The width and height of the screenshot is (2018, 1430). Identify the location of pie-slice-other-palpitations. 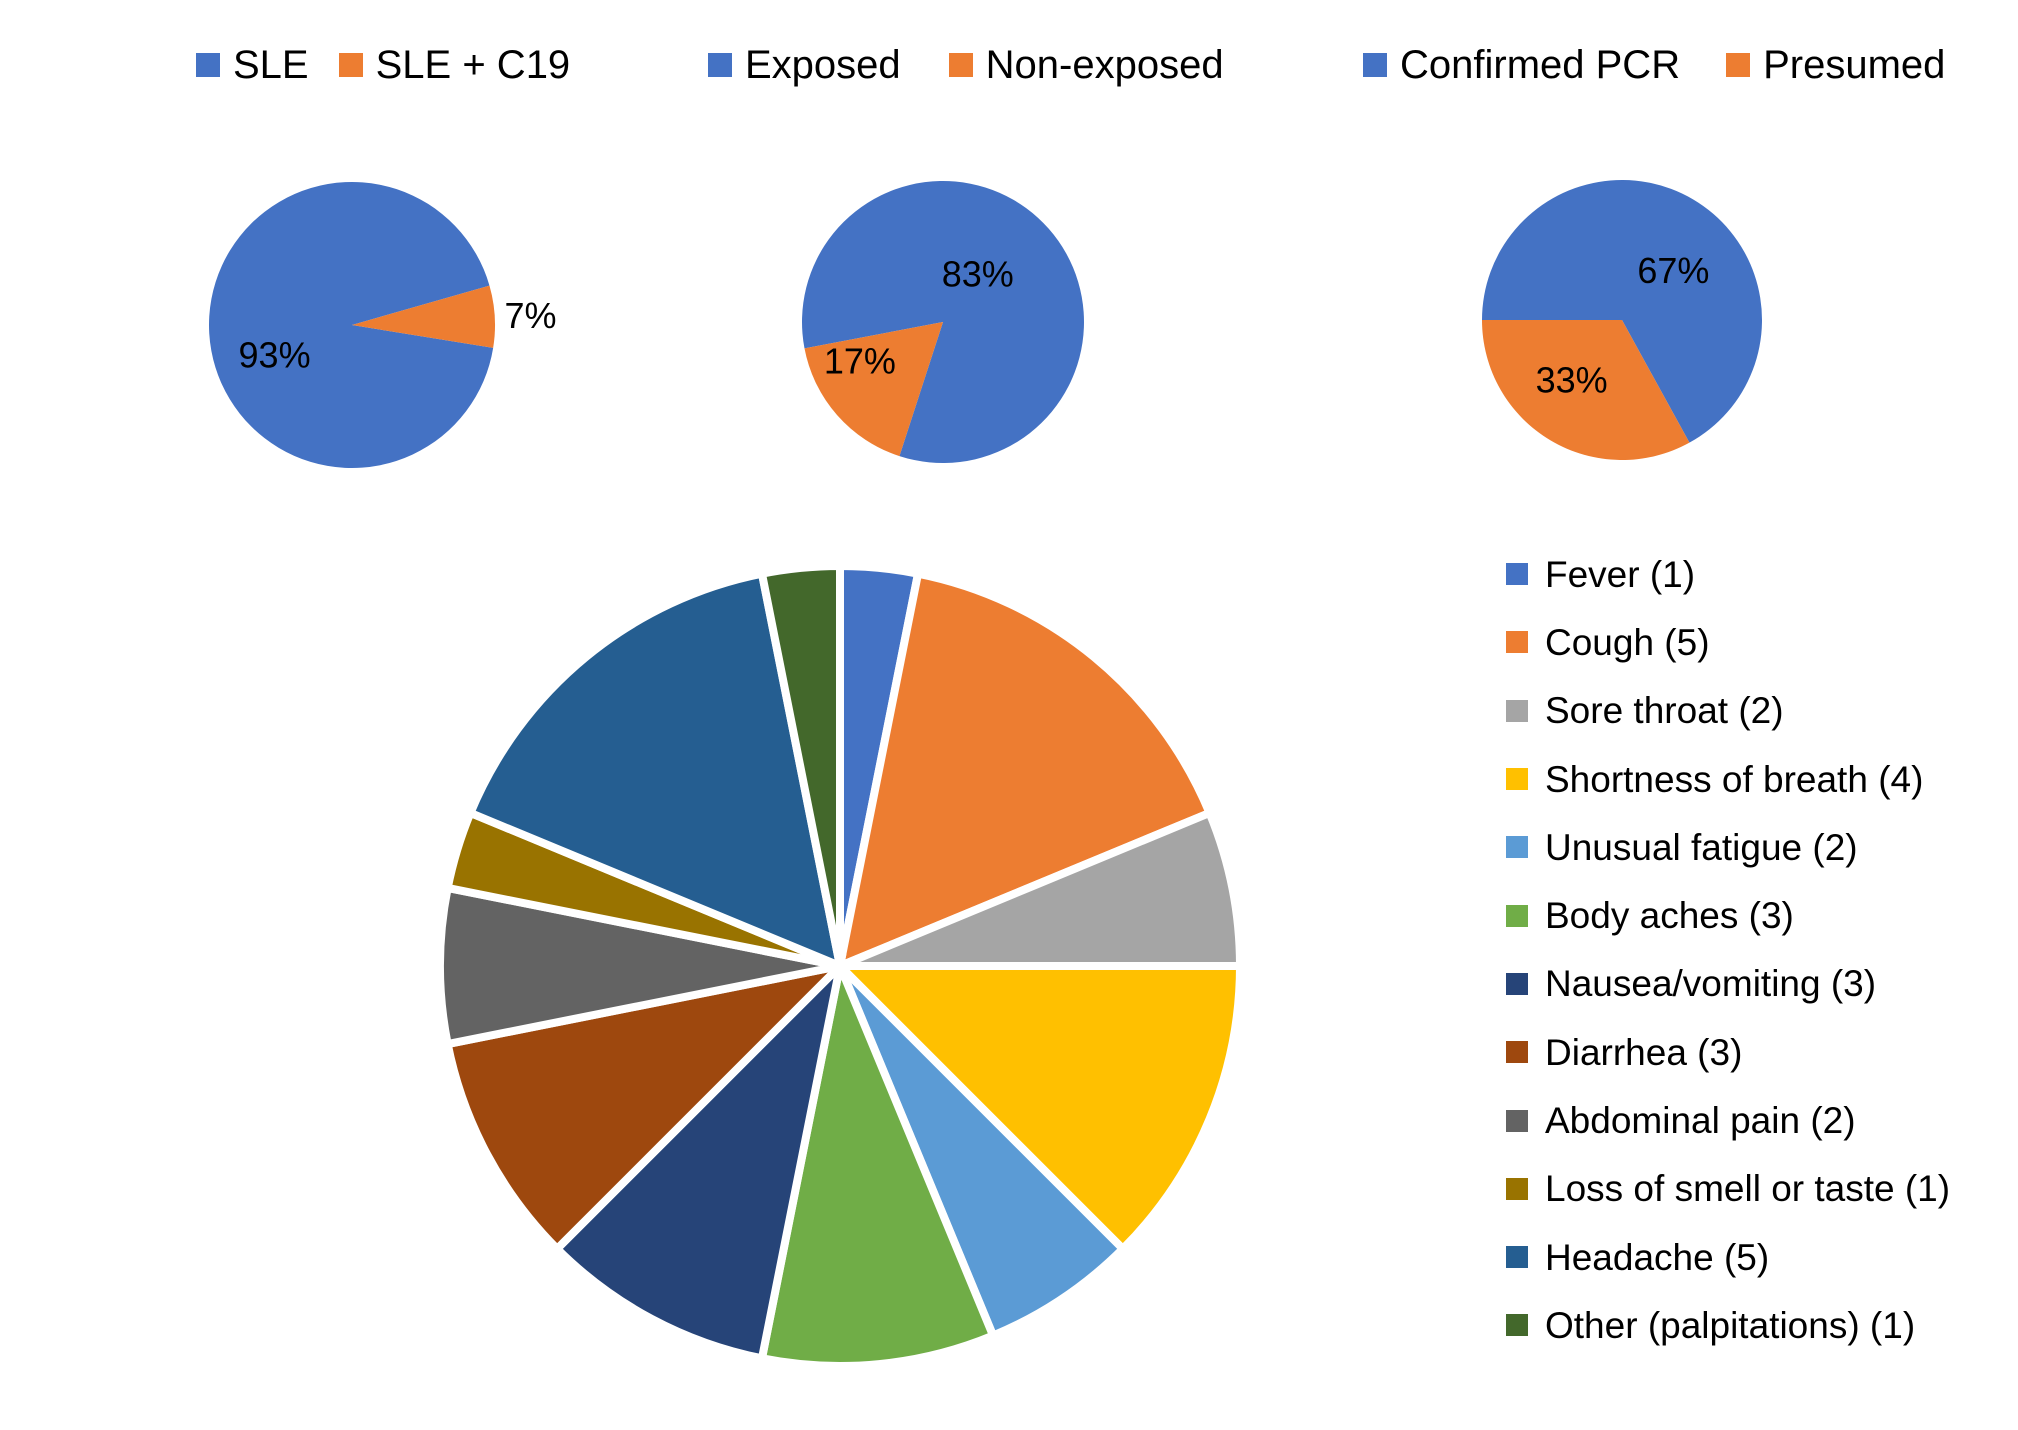
(800, 764).